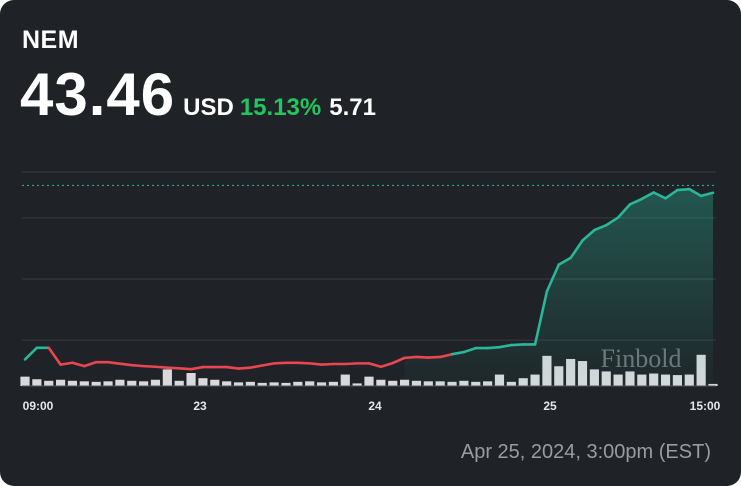  What do you see at coordinates (585, 452) in the screenshot?
I see `timestamp: Apr 25, 2024, 3:00pm (EST)` at bounding box center [585, 452].